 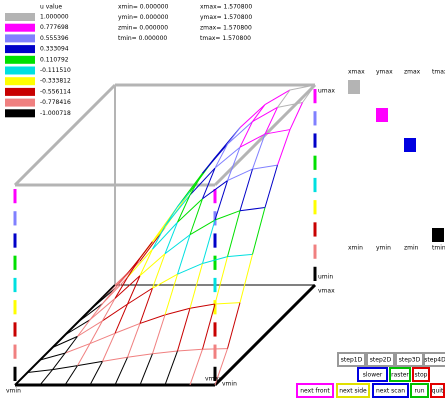 I want to click on legend-label: -1.000718, so click(x=55, y=113).